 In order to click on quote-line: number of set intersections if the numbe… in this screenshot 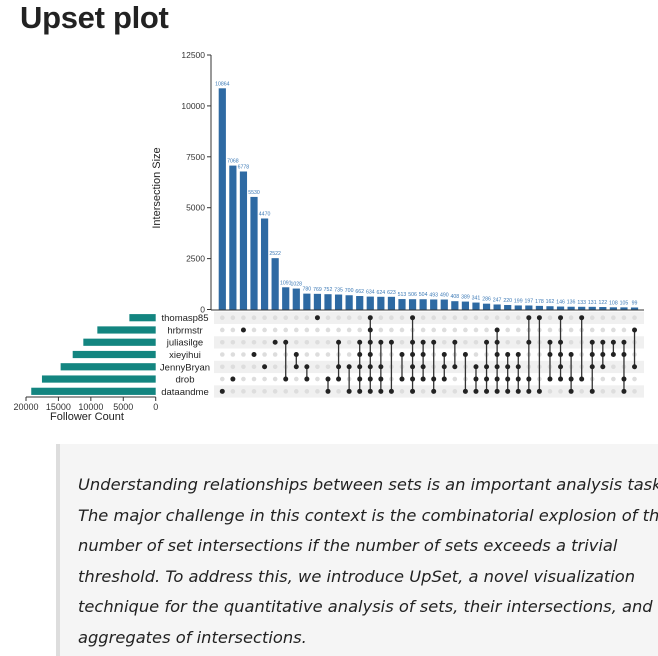, I will do `click(348, 545)`.